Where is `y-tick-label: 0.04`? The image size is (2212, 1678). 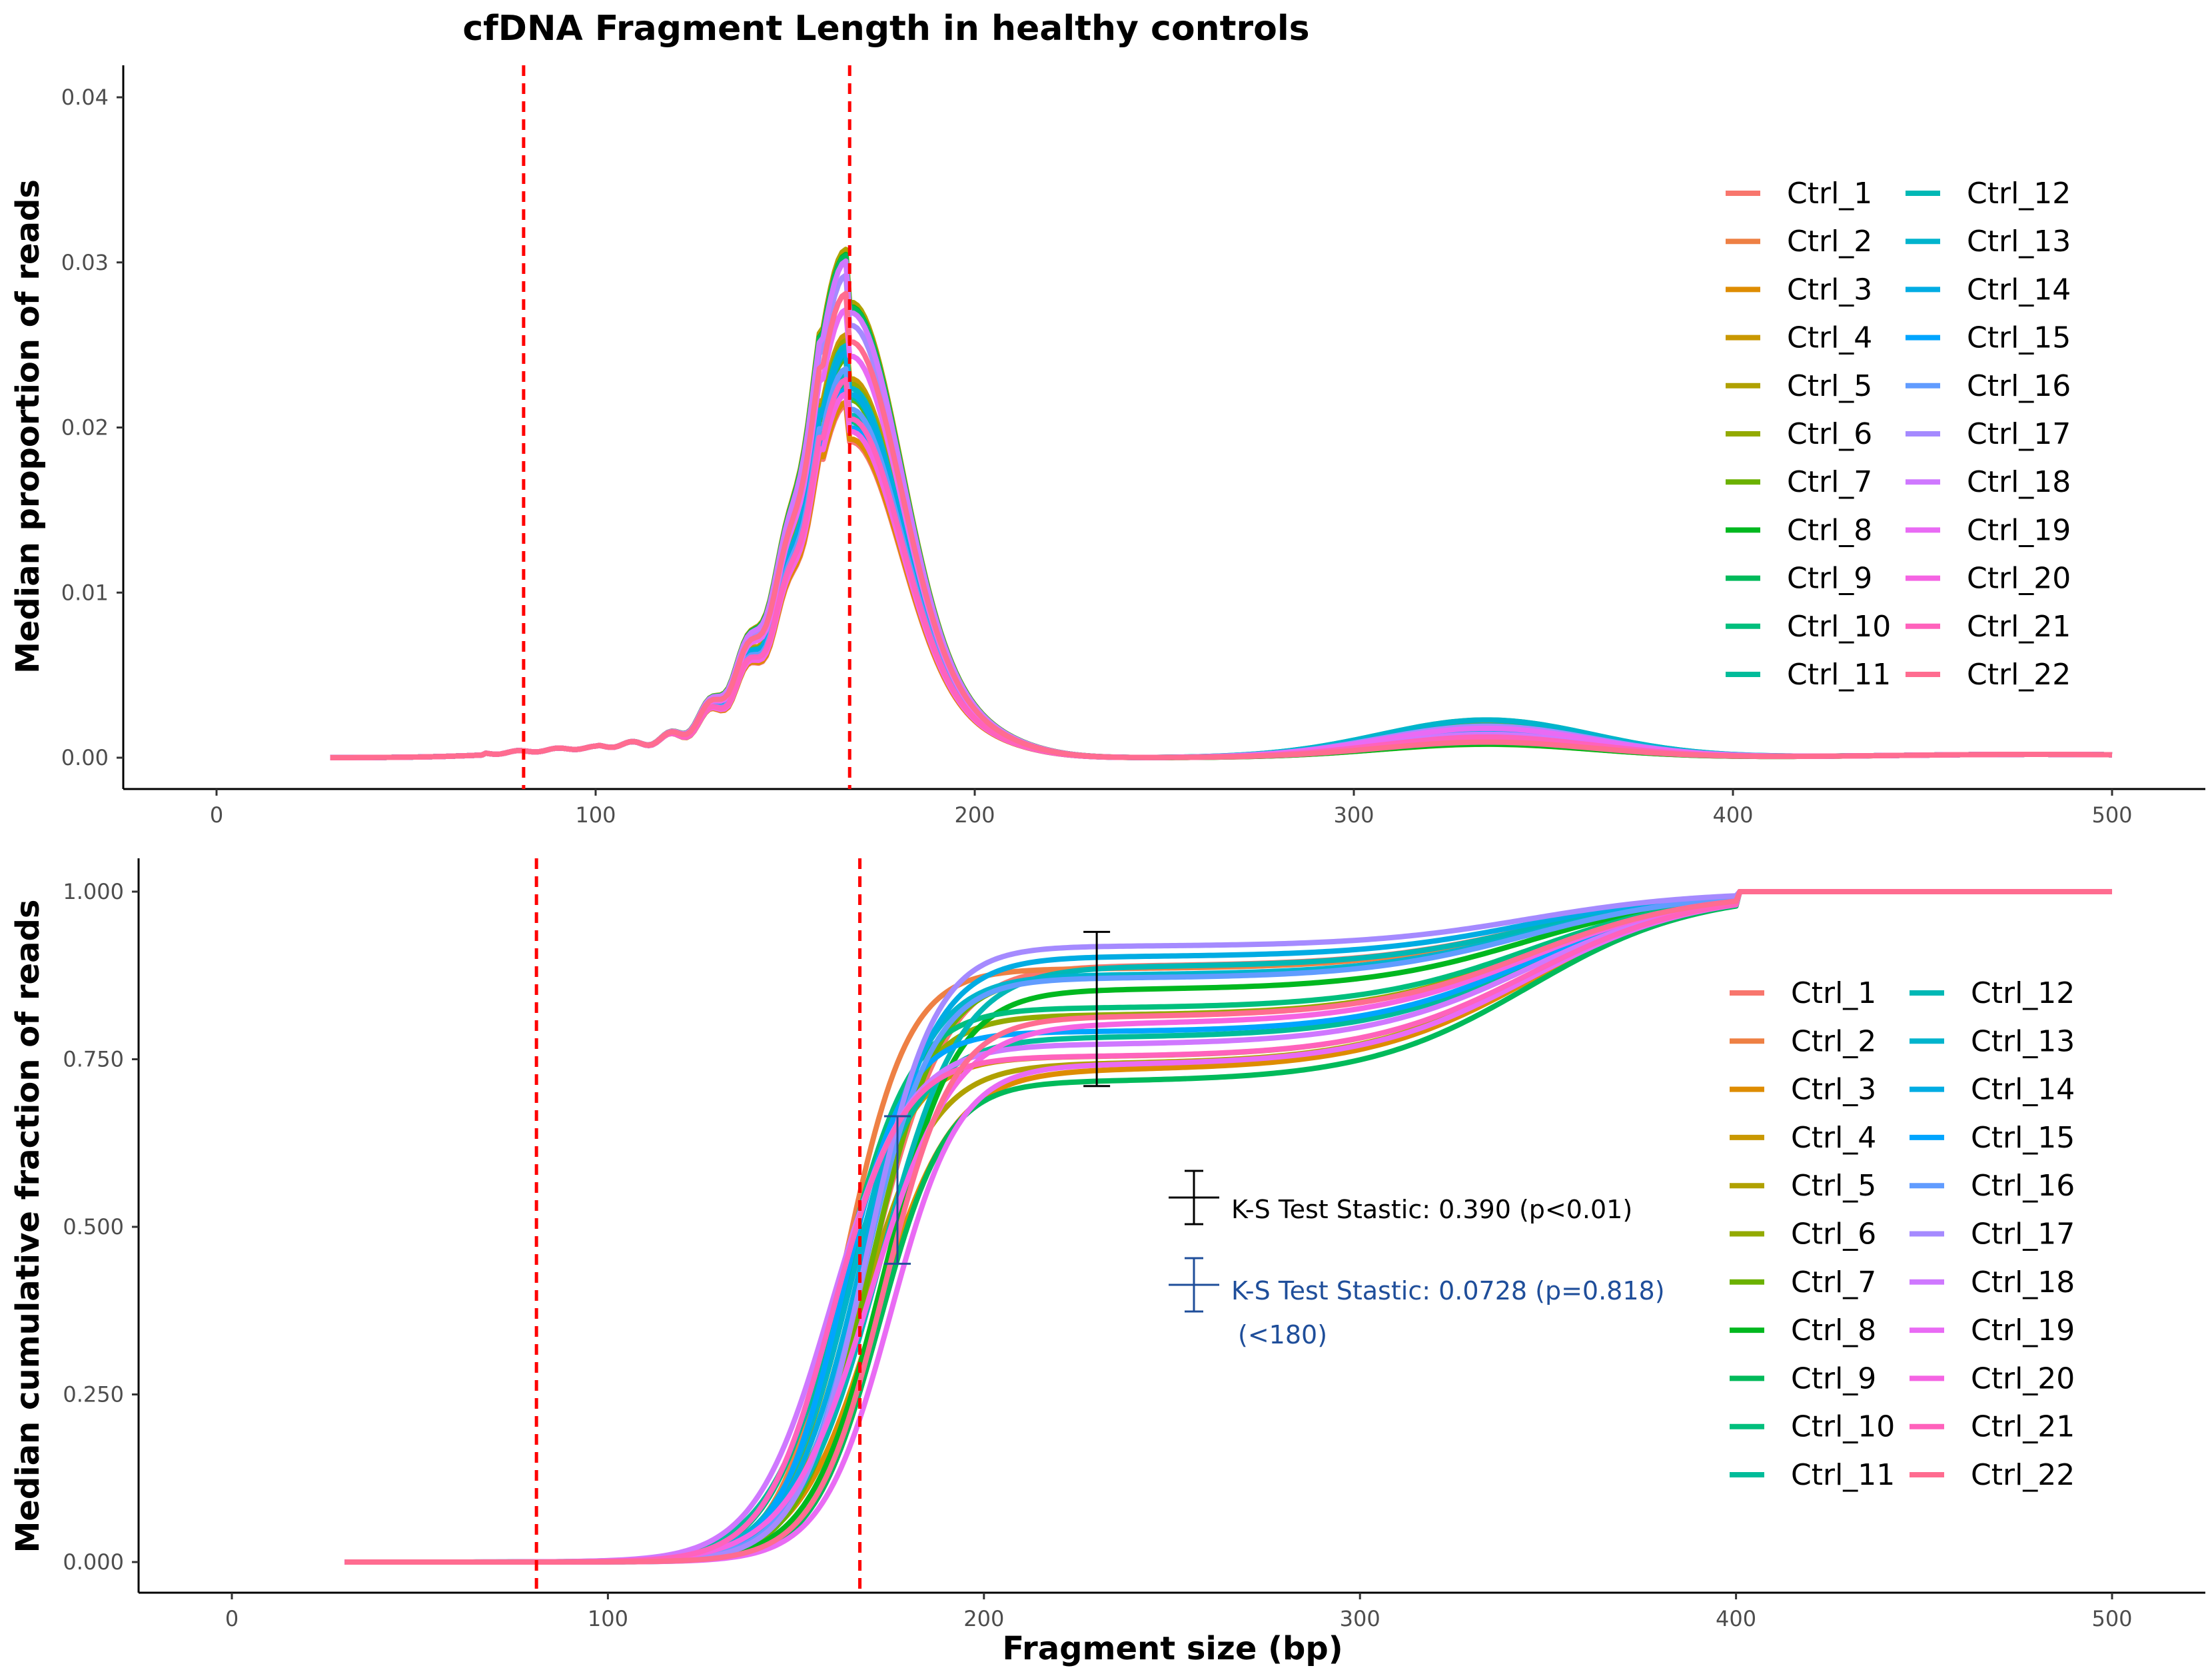 y-tick-label: 0.04 is located at coordinates (85, 98).